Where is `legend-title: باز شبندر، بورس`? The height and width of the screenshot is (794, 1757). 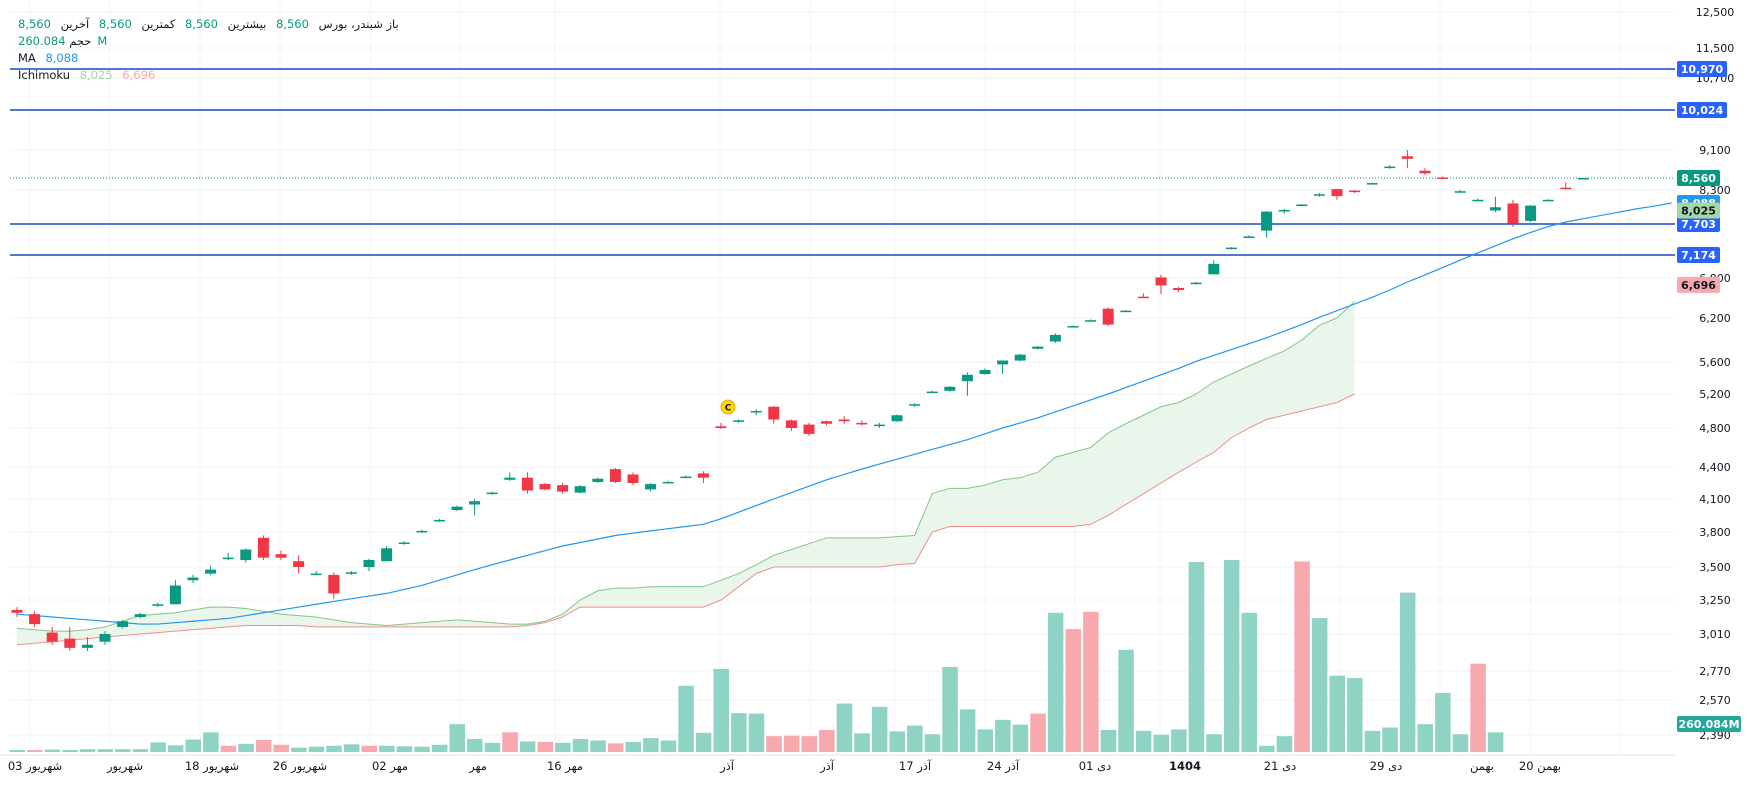 legend-title: باز شبندر، بورس is located at coordinates (358, 24).